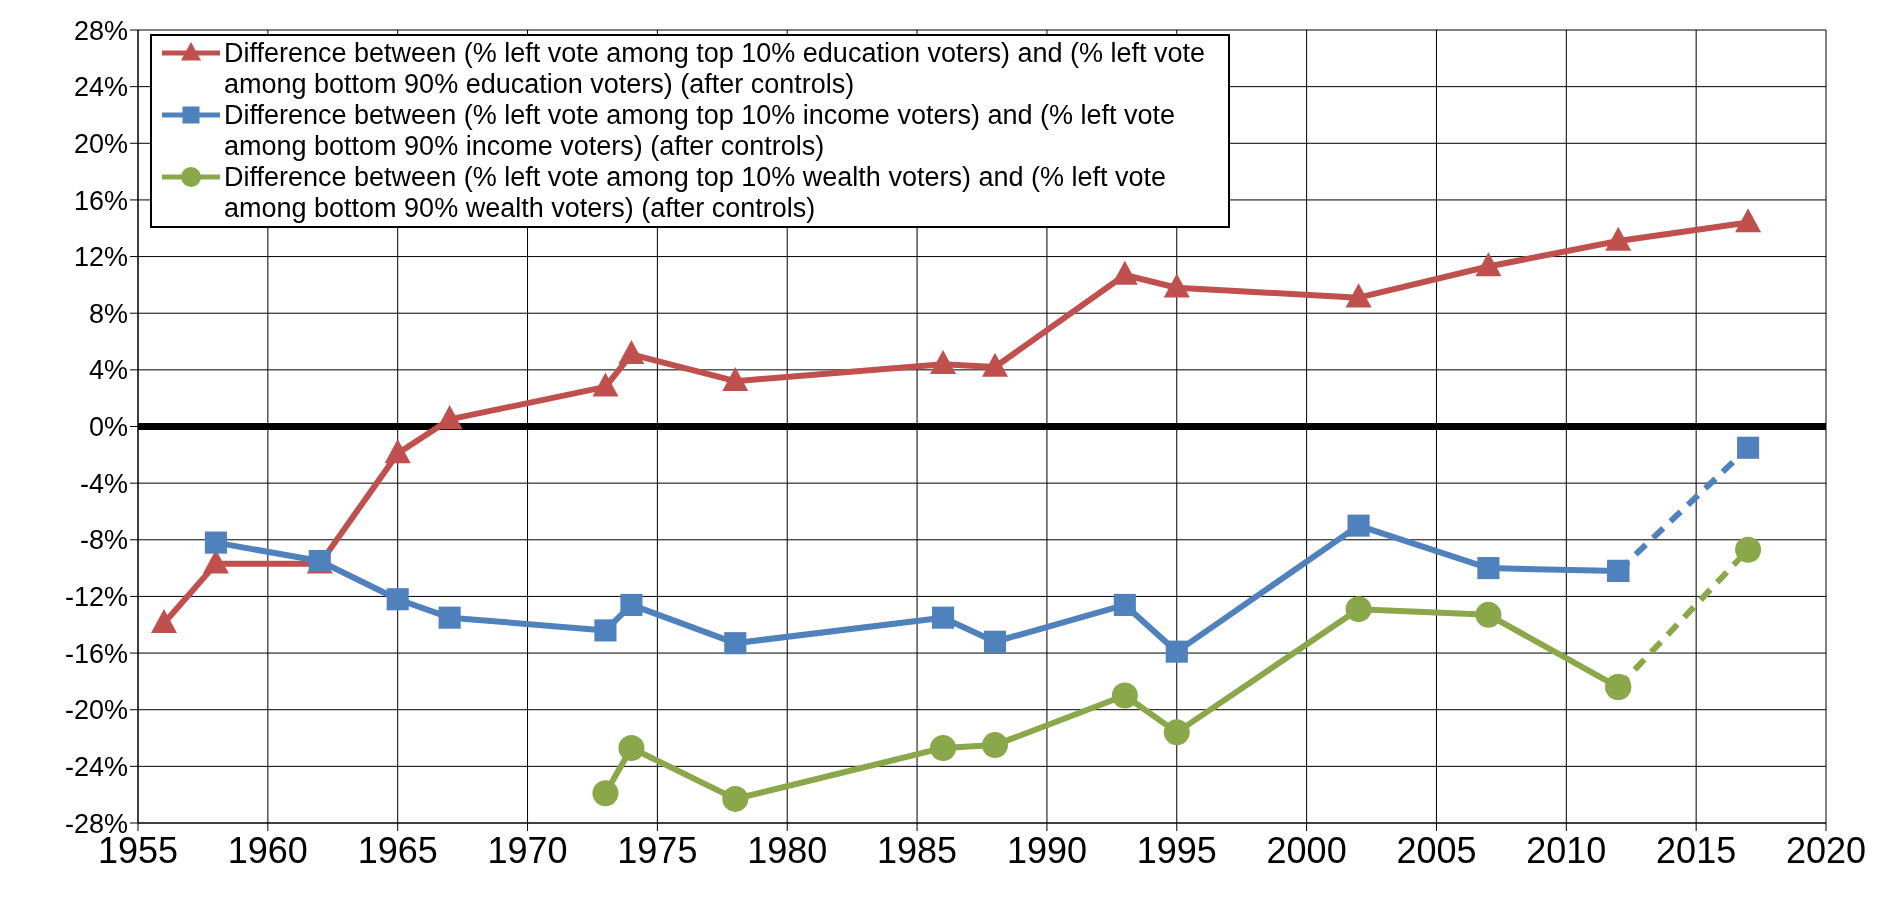 The height and width of the screenshot is (917, 1894). I want to click on legend-label: Difference between (% left vote among top 10% wealth voters) and (% left vote among bottom 90% wealth voters) (after controls), so click(695, 193).